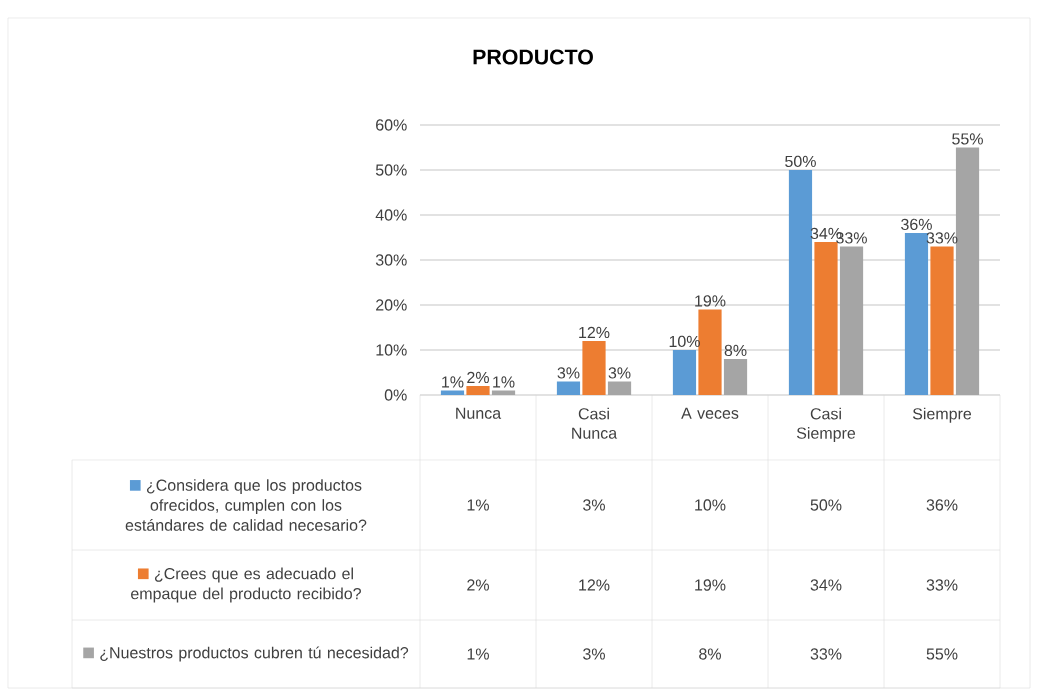 This screenshot has width=1043, height=693. Describe the element at coordinates (710, 301) in the screenshot. I see `text: 19%` at that location.